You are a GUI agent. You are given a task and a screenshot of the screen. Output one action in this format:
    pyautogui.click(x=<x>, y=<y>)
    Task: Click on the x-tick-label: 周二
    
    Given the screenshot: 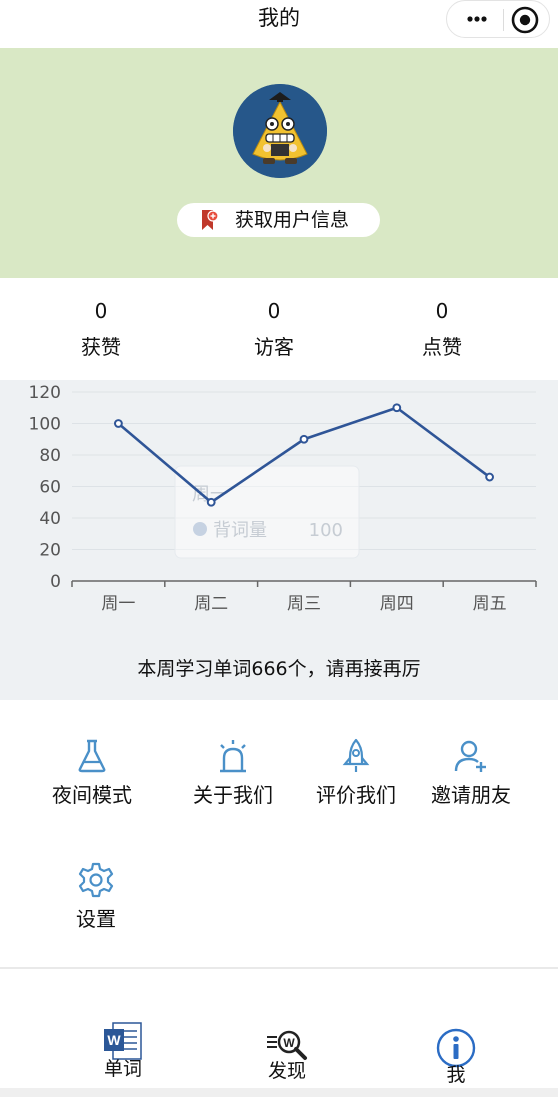 What is the action you would take?
    pyautogui.click(x=211, y=604)
    